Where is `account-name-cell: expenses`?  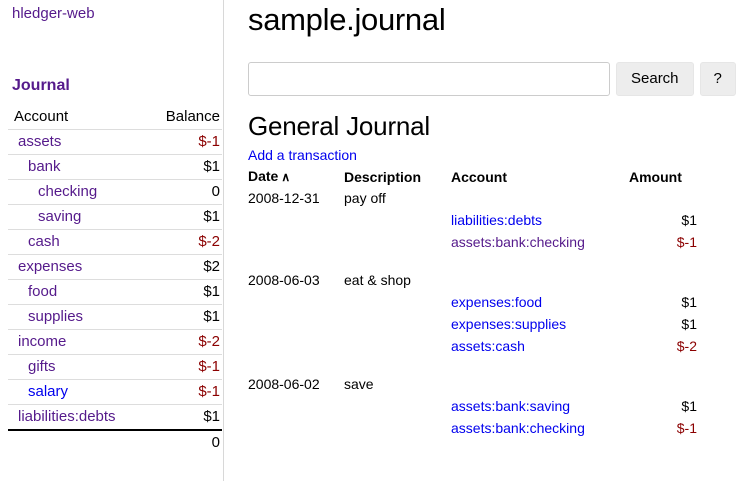
account-name-cell: expenses is located at coordinates (74, 267).